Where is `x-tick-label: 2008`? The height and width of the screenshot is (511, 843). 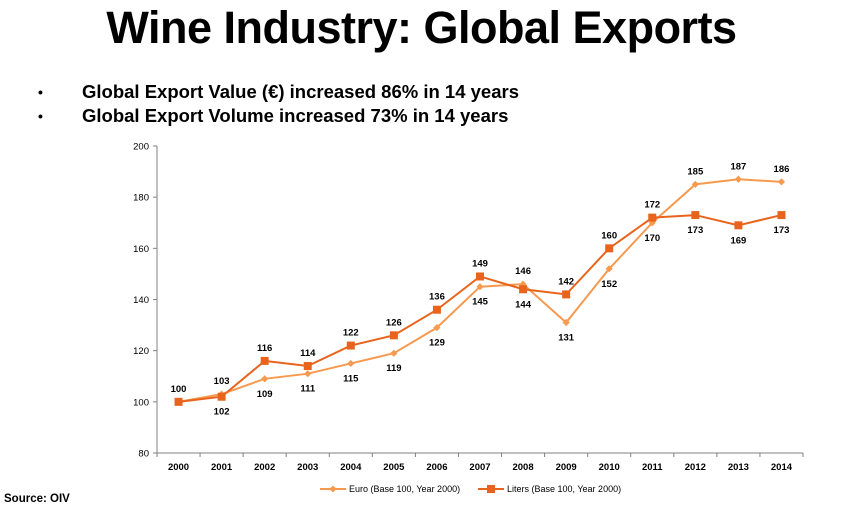 x-tick-label: 2008 is located at coordinates (522, 467).